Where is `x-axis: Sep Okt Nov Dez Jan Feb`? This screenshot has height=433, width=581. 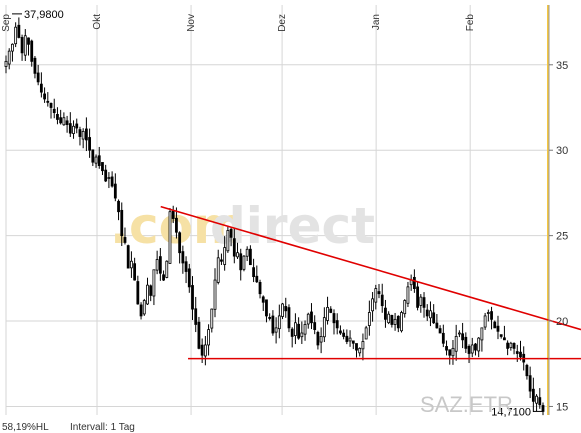
x-axis: Sep Okt Nov Dez Jan Feb is located at coordinates (238, 23).